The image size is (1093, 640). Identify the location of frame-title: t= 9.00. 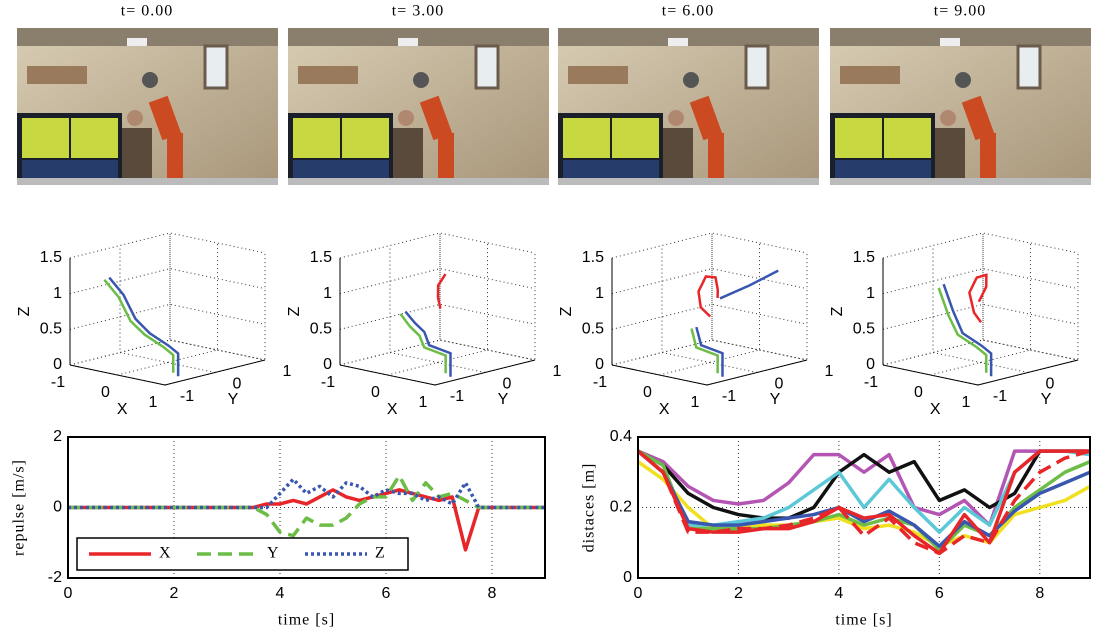
(960, 11).